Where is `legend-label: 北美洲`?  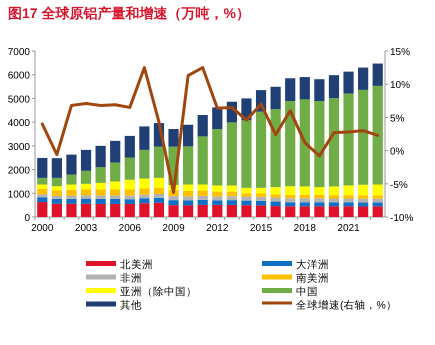 legend-label: 北美洲 is located at coordinates (136, 264).